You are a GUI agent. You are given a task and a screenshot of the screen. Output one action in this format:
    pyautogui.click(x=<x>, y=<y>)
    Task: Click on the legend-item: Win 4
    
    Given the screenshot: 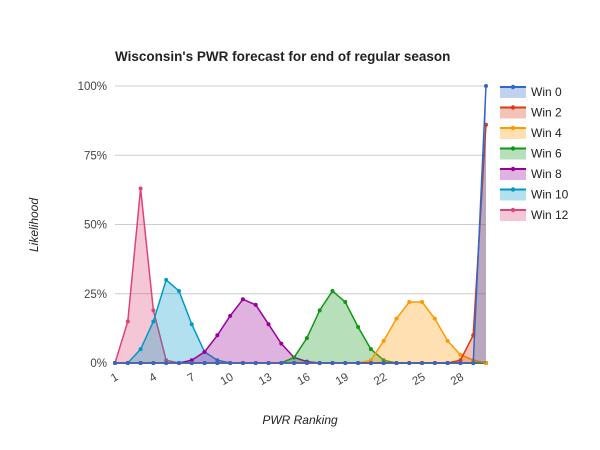 What is the action you would take?
    pyautogui.click(x=531, y=132)
    